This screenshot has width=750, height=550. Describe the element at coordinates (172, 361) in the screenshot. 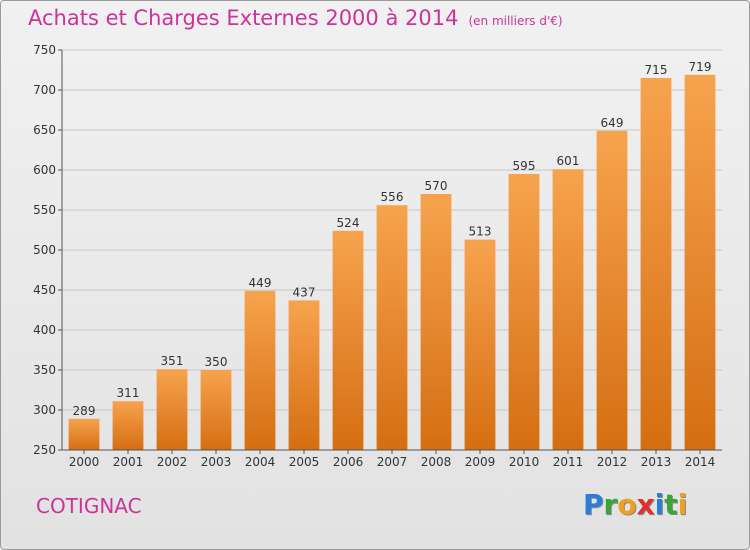

I see `bar-value-label: 351` at that location.